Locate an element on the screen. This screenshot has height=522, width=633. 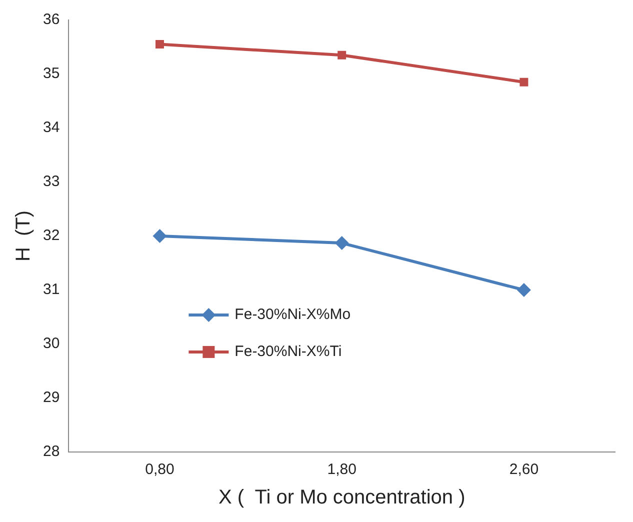
x-axis-title: X ( Ti or Mo concentration ) is located at coordinates (342, 497).